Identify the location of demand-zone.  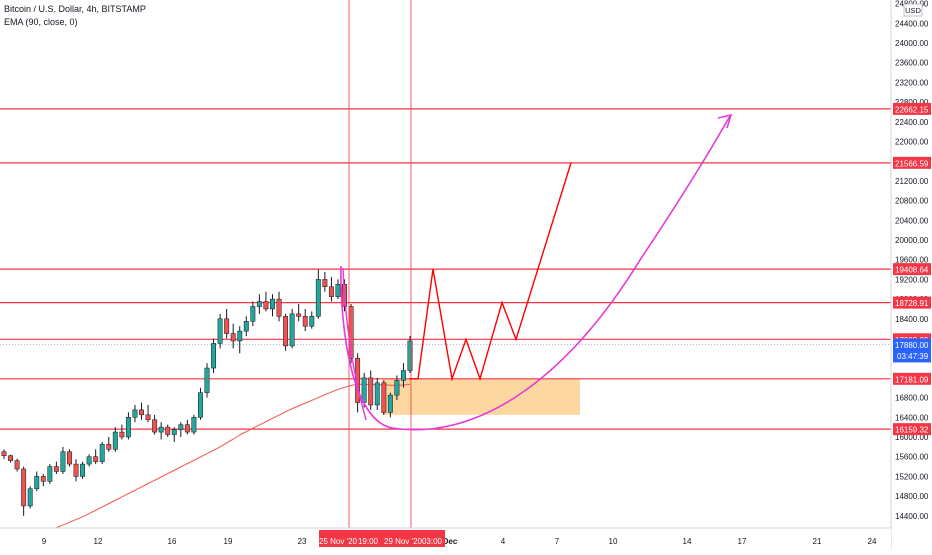
(481, 396).